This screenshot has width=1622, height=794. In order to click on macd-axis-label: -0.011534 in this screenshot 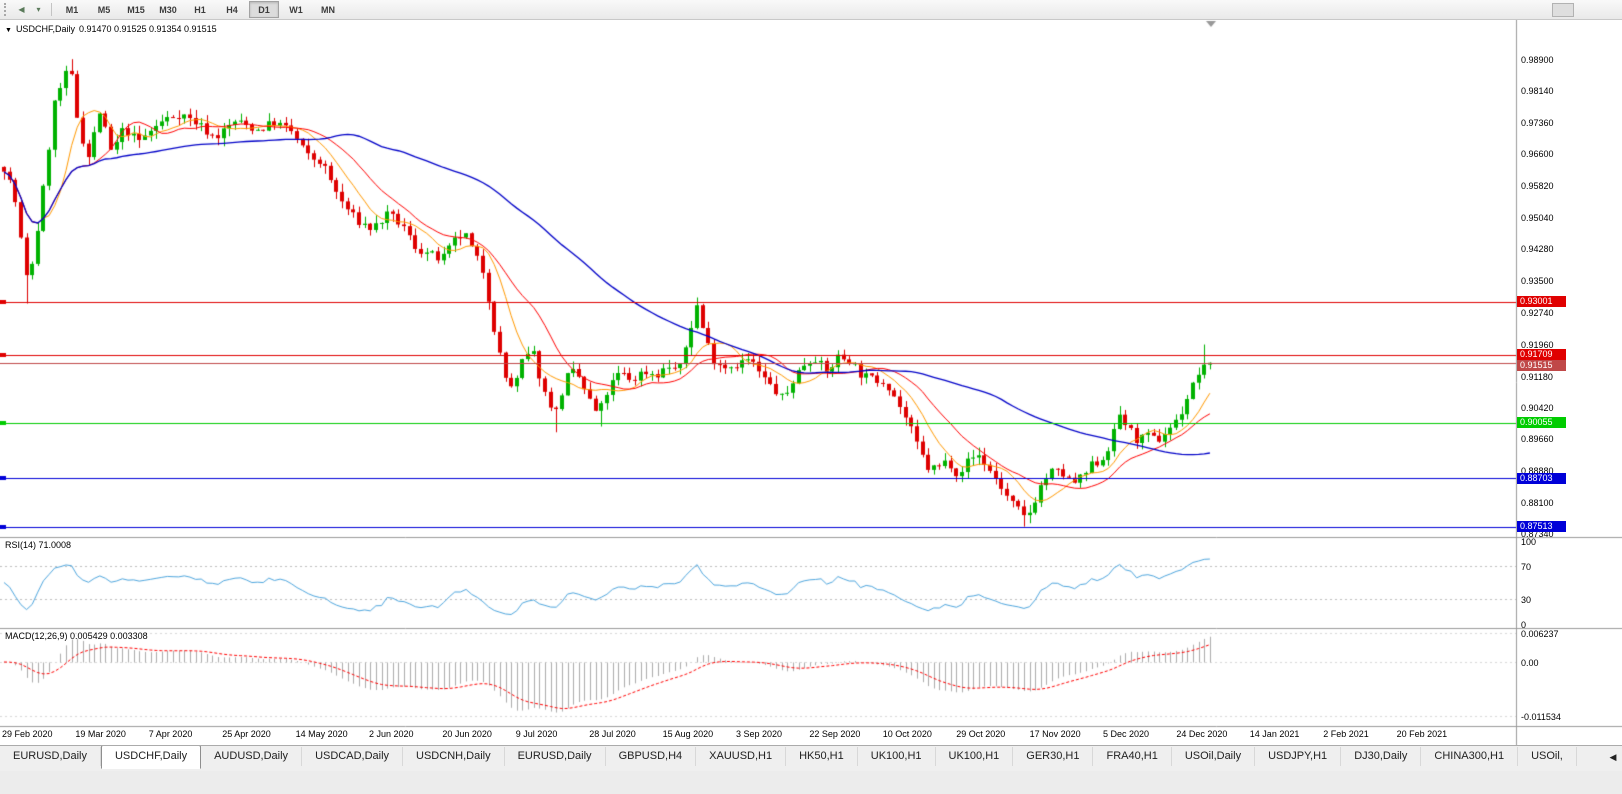, I will do `click(1541, 716)`.